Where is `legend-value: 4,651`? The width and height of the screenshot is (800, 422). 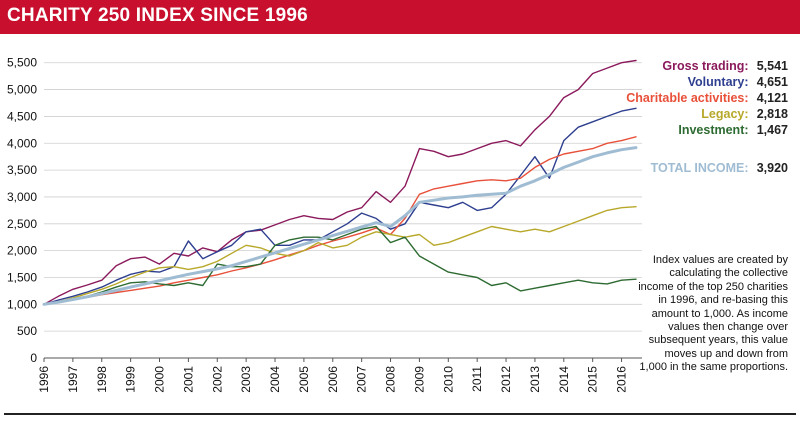
legend-value: 4,651 is located at coordinates (772, 82).